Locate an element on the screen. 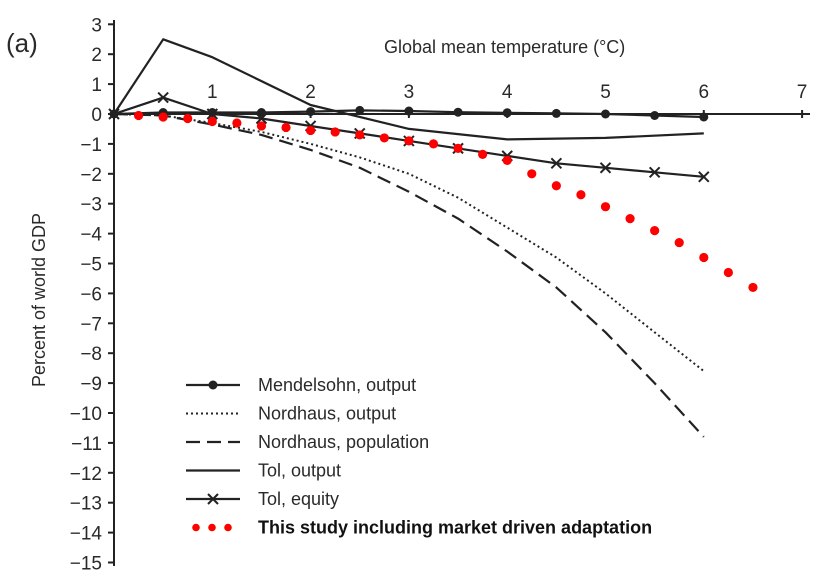  y-tick-label: −9 is located at coordinates (91, 384).